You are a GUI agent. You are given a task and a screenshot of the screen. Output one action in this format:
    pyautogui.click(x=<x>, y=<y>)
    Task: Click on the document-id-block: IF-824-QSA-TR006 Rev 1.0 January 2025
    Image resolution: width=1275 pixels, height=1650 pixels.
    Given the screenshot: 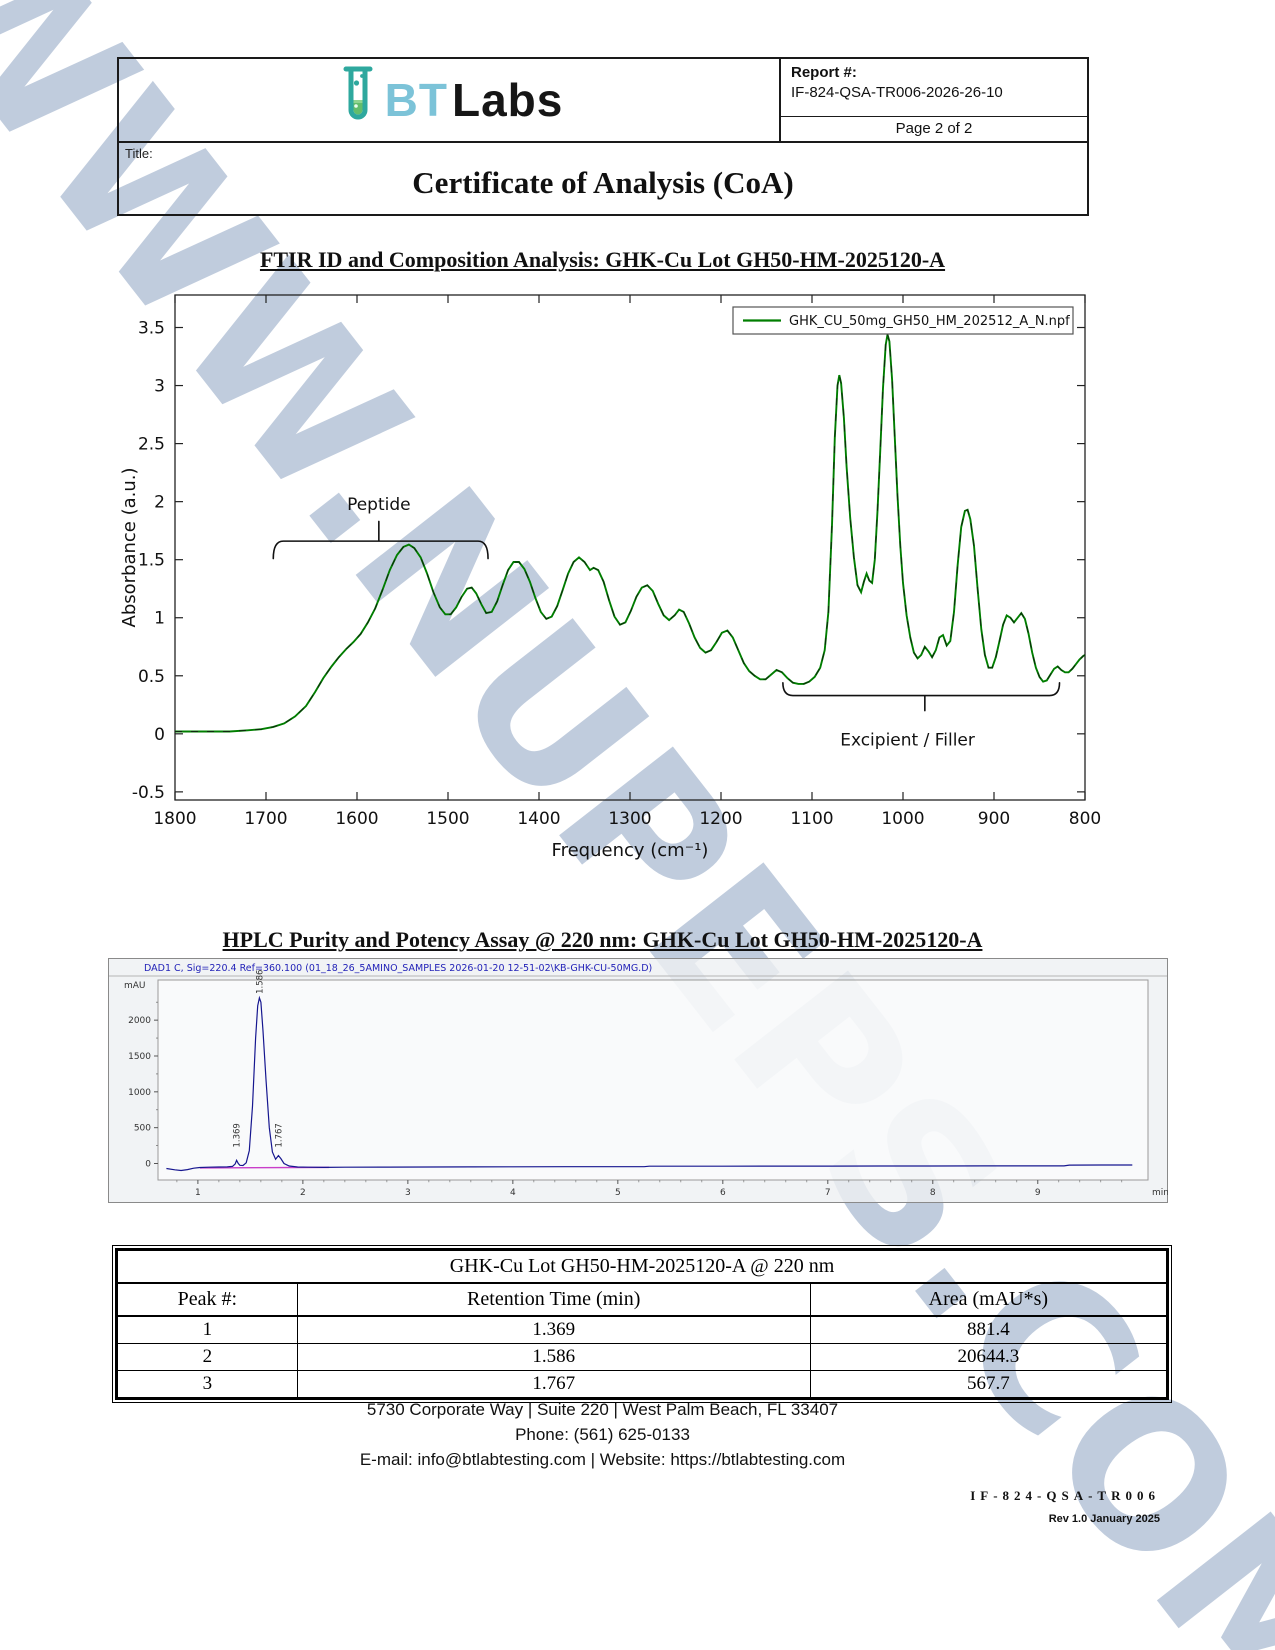 What is the action you would take?
    pyautogui.click(x=1065, y=1506)
    